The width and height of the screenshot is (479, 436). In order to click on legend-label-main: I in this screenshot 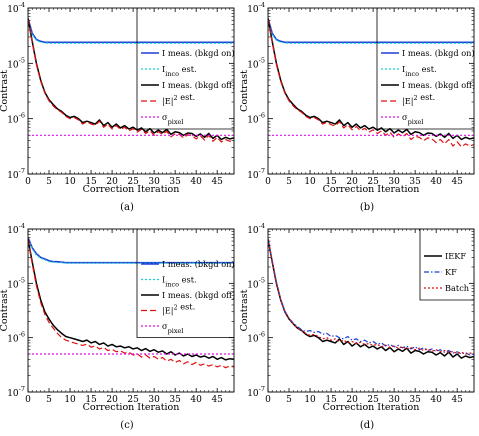, I will do `click(403, 69)`.